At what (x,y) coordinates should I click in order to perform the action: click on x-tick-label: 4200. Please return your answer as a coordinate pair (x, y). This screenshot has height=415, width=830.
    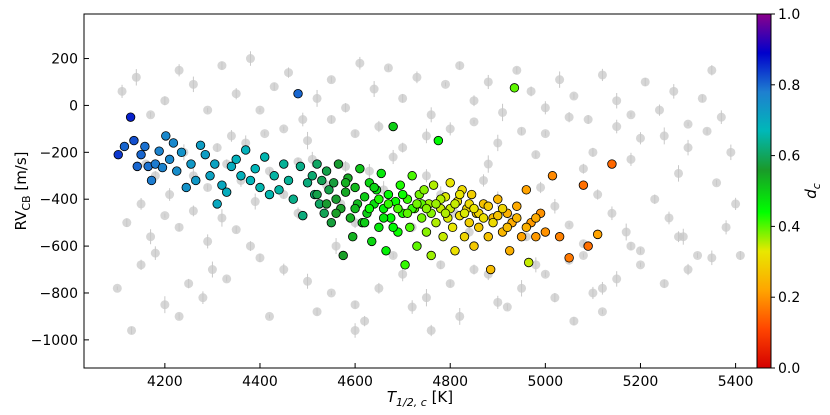
    Looking at the image, I should click on (165, 382).